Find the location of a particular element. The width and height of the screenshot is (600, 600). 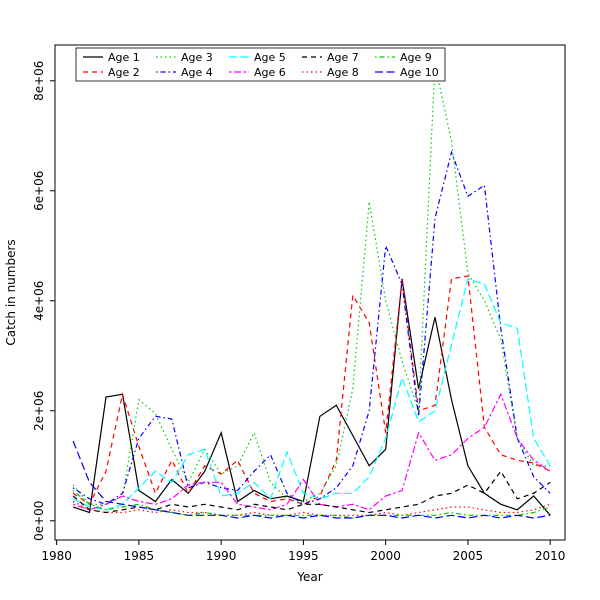

legend-label-age-2: Age 2 is located at coordinates (124, 72).